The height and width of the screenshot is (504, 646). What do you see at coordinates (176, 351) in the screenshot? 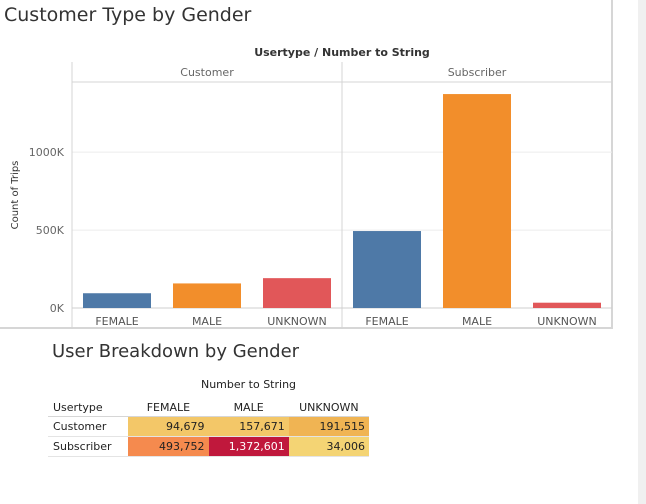
I see `table-title: User Breakdown by Gender` at bounding box center [176, 351].